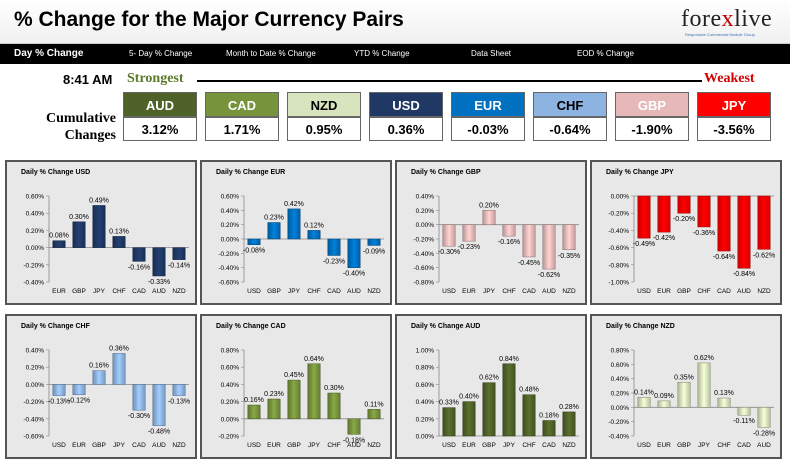  What do you see at coordinates (491, 53) in the screenshot?
I see `tab-data-sheet: Data Sheet` at bounding box center [491, 53].